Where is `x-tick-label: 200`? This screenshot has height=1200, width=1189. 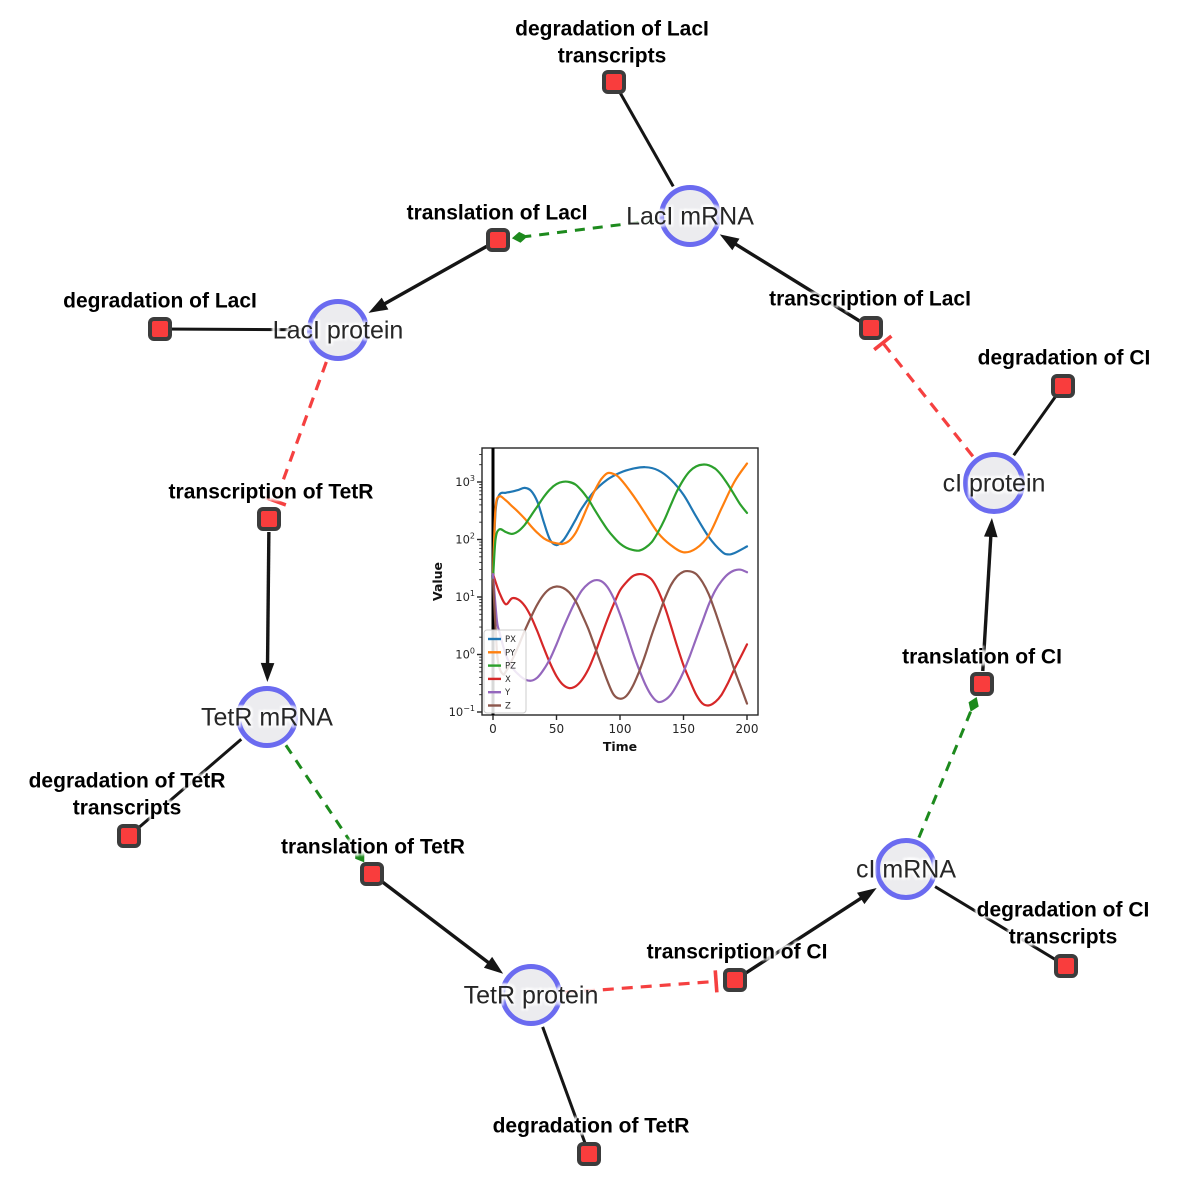 x-tick-label: 200 is located at coordinates (747, 729).